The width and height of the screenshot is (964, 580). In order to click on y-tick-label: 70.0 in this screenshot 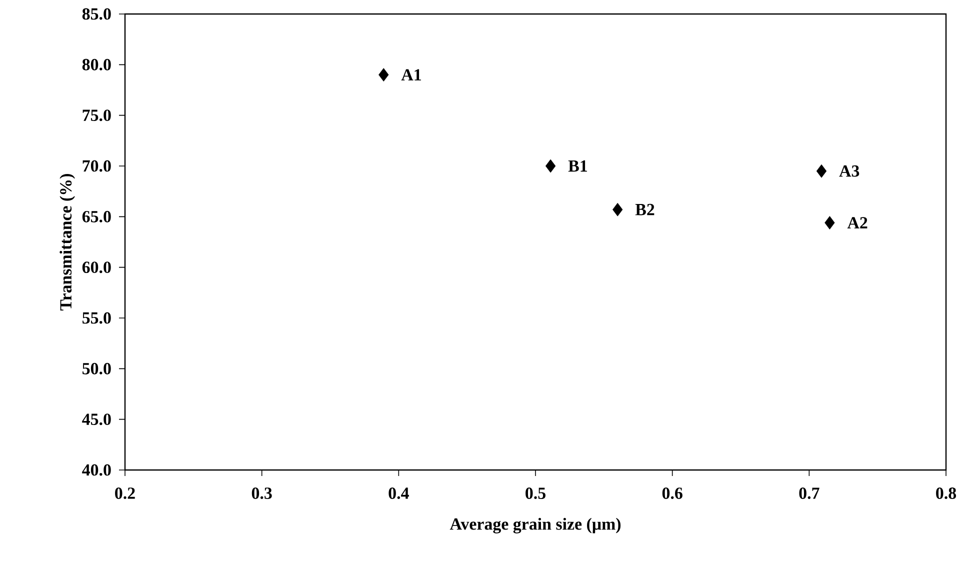, I will do `click(96, 166)`.